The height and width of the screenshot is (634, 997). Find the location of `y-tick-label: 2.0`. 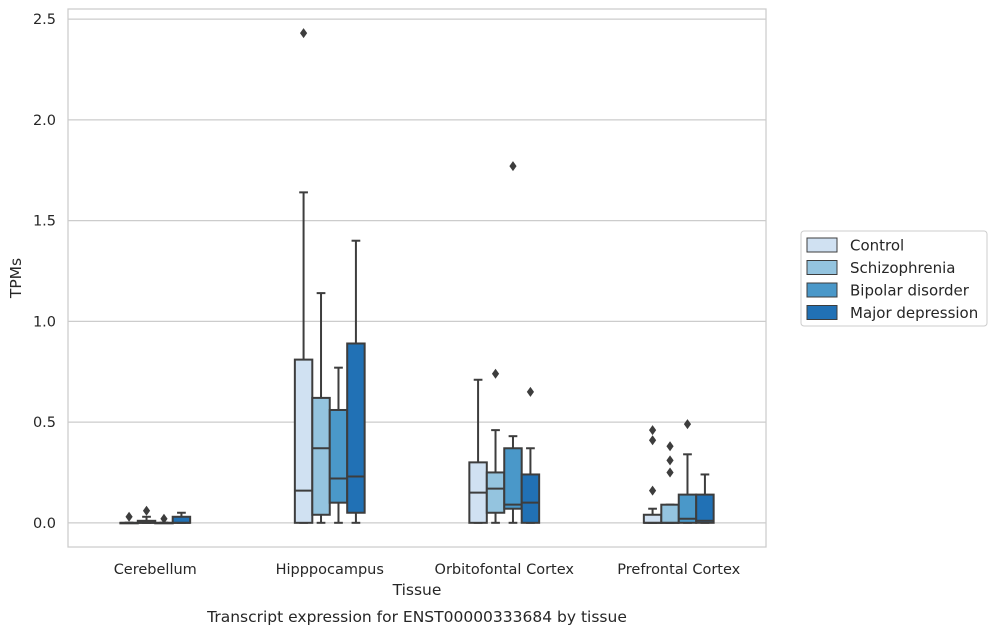

y-tick-label: 2.0 is located at coordinates (44, 121).